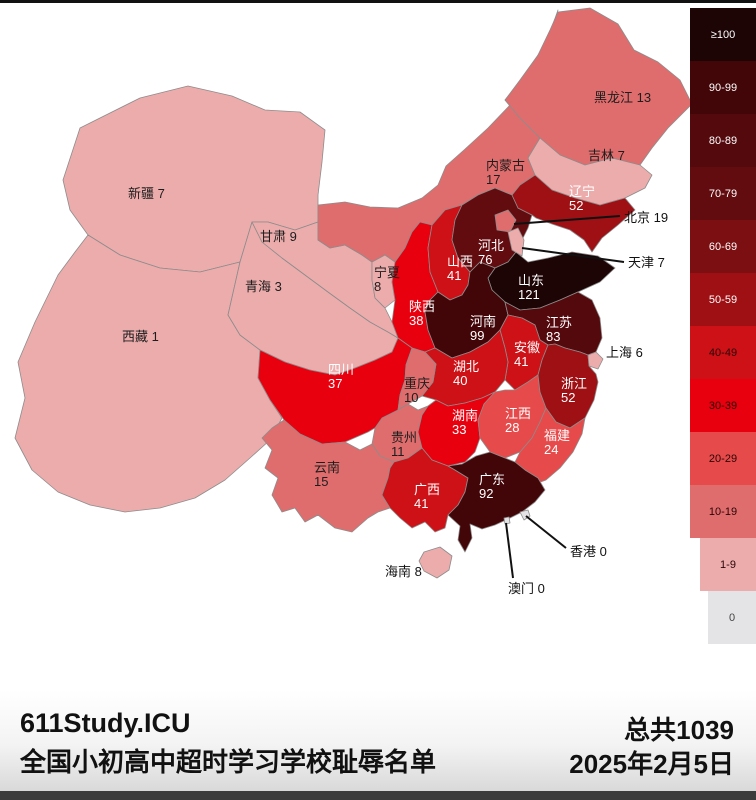 The width and height of the screenshot is (756, 800). Describe the element at coordinates (723, 34) in the screenshot. I see `legend-item-≥100: ≥100` at that location.